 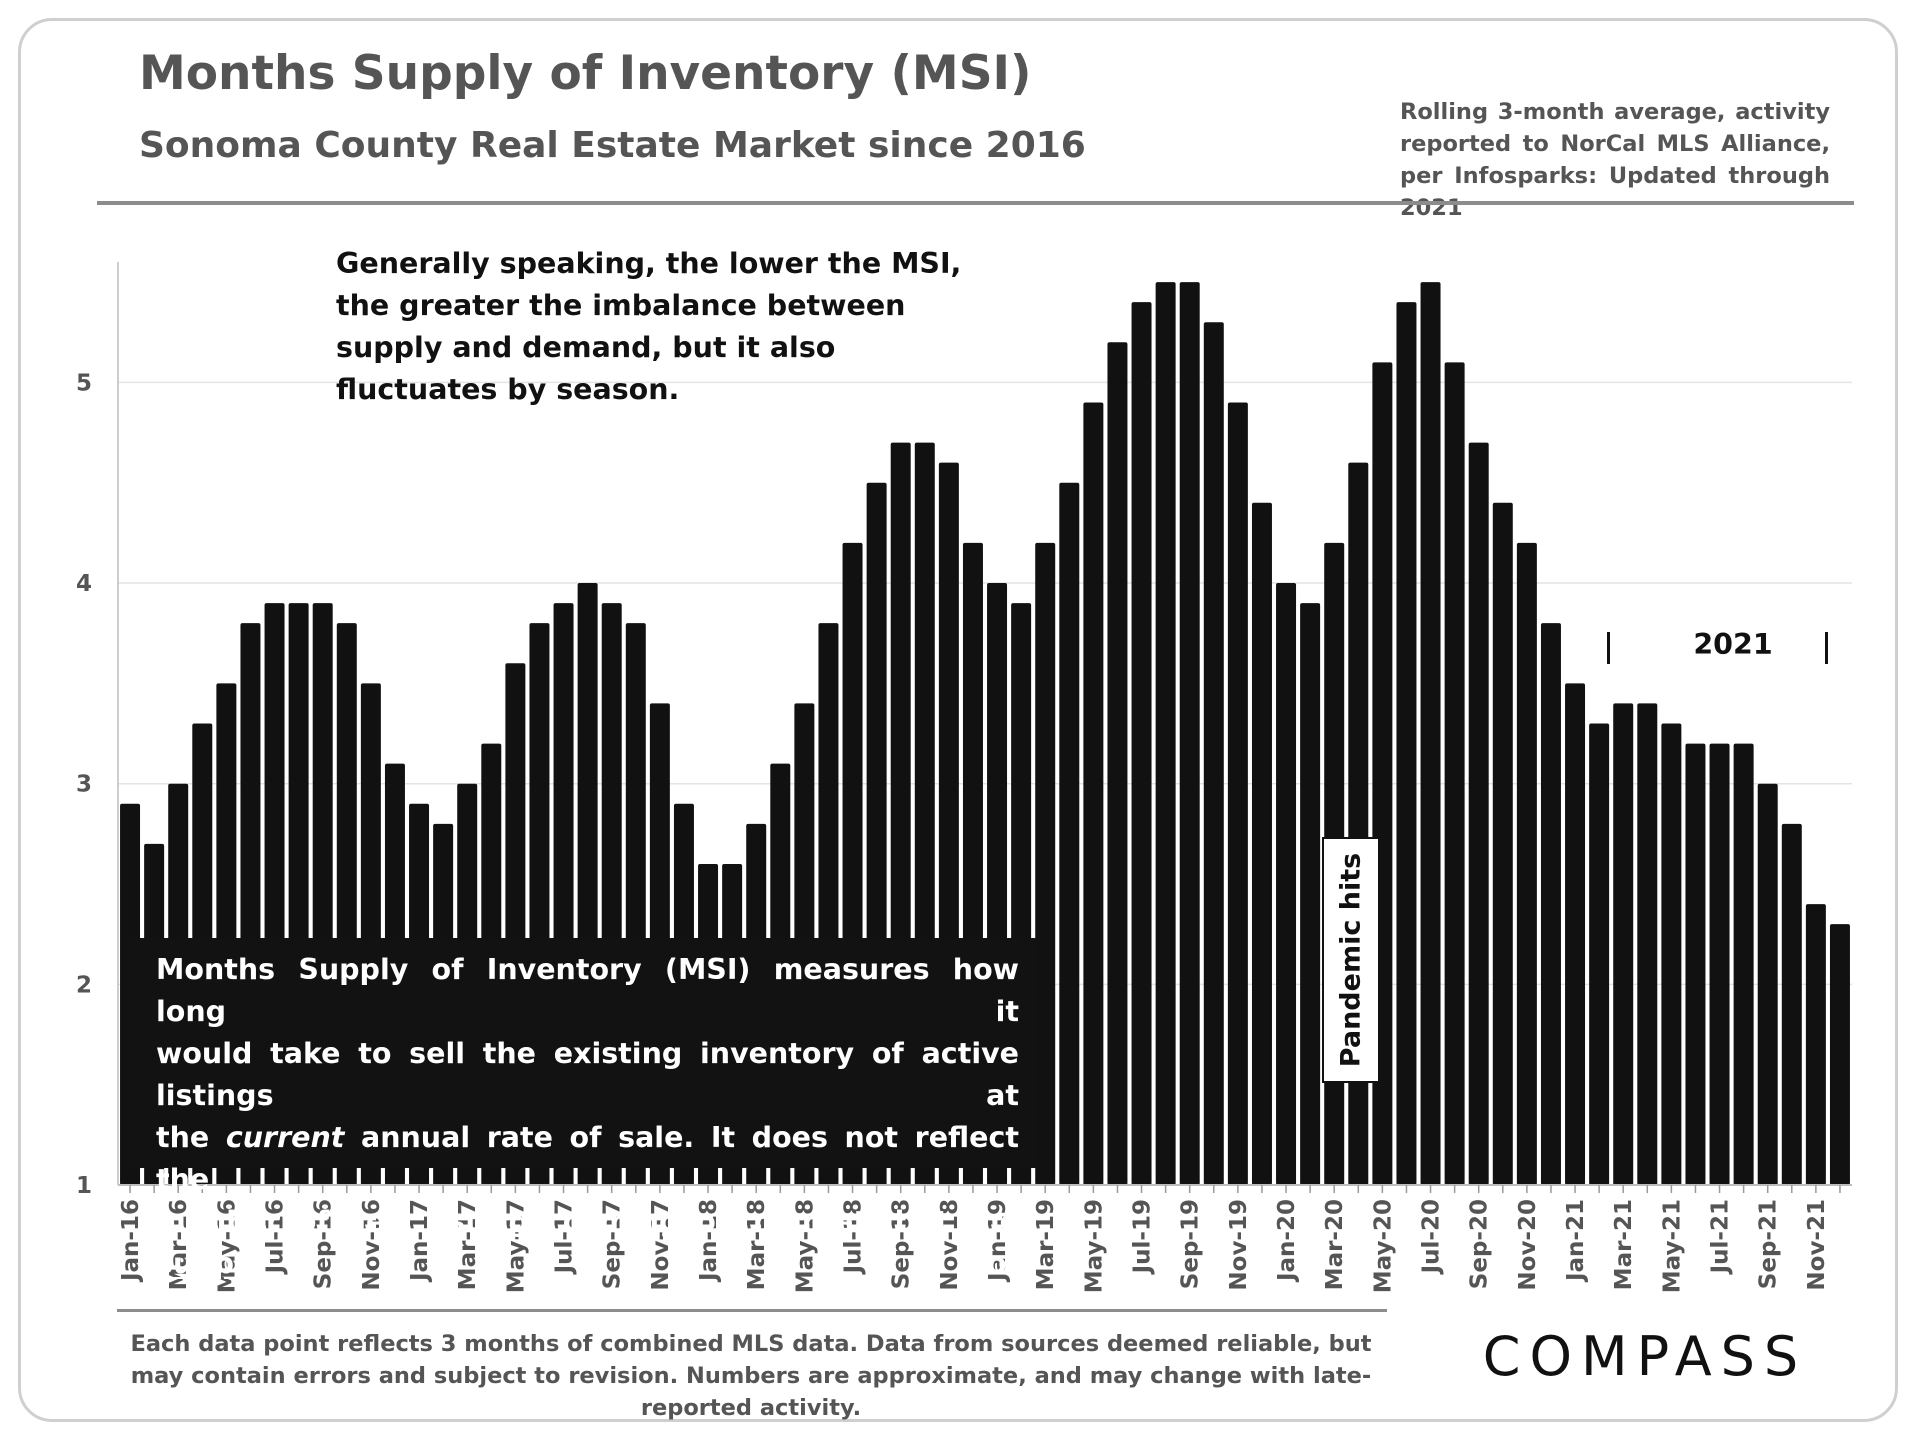 What do you see at coordinates (854, 1237) in the screenshot?
I see `x-tick-label: Jul-18` at bounding box center [854, 1237].